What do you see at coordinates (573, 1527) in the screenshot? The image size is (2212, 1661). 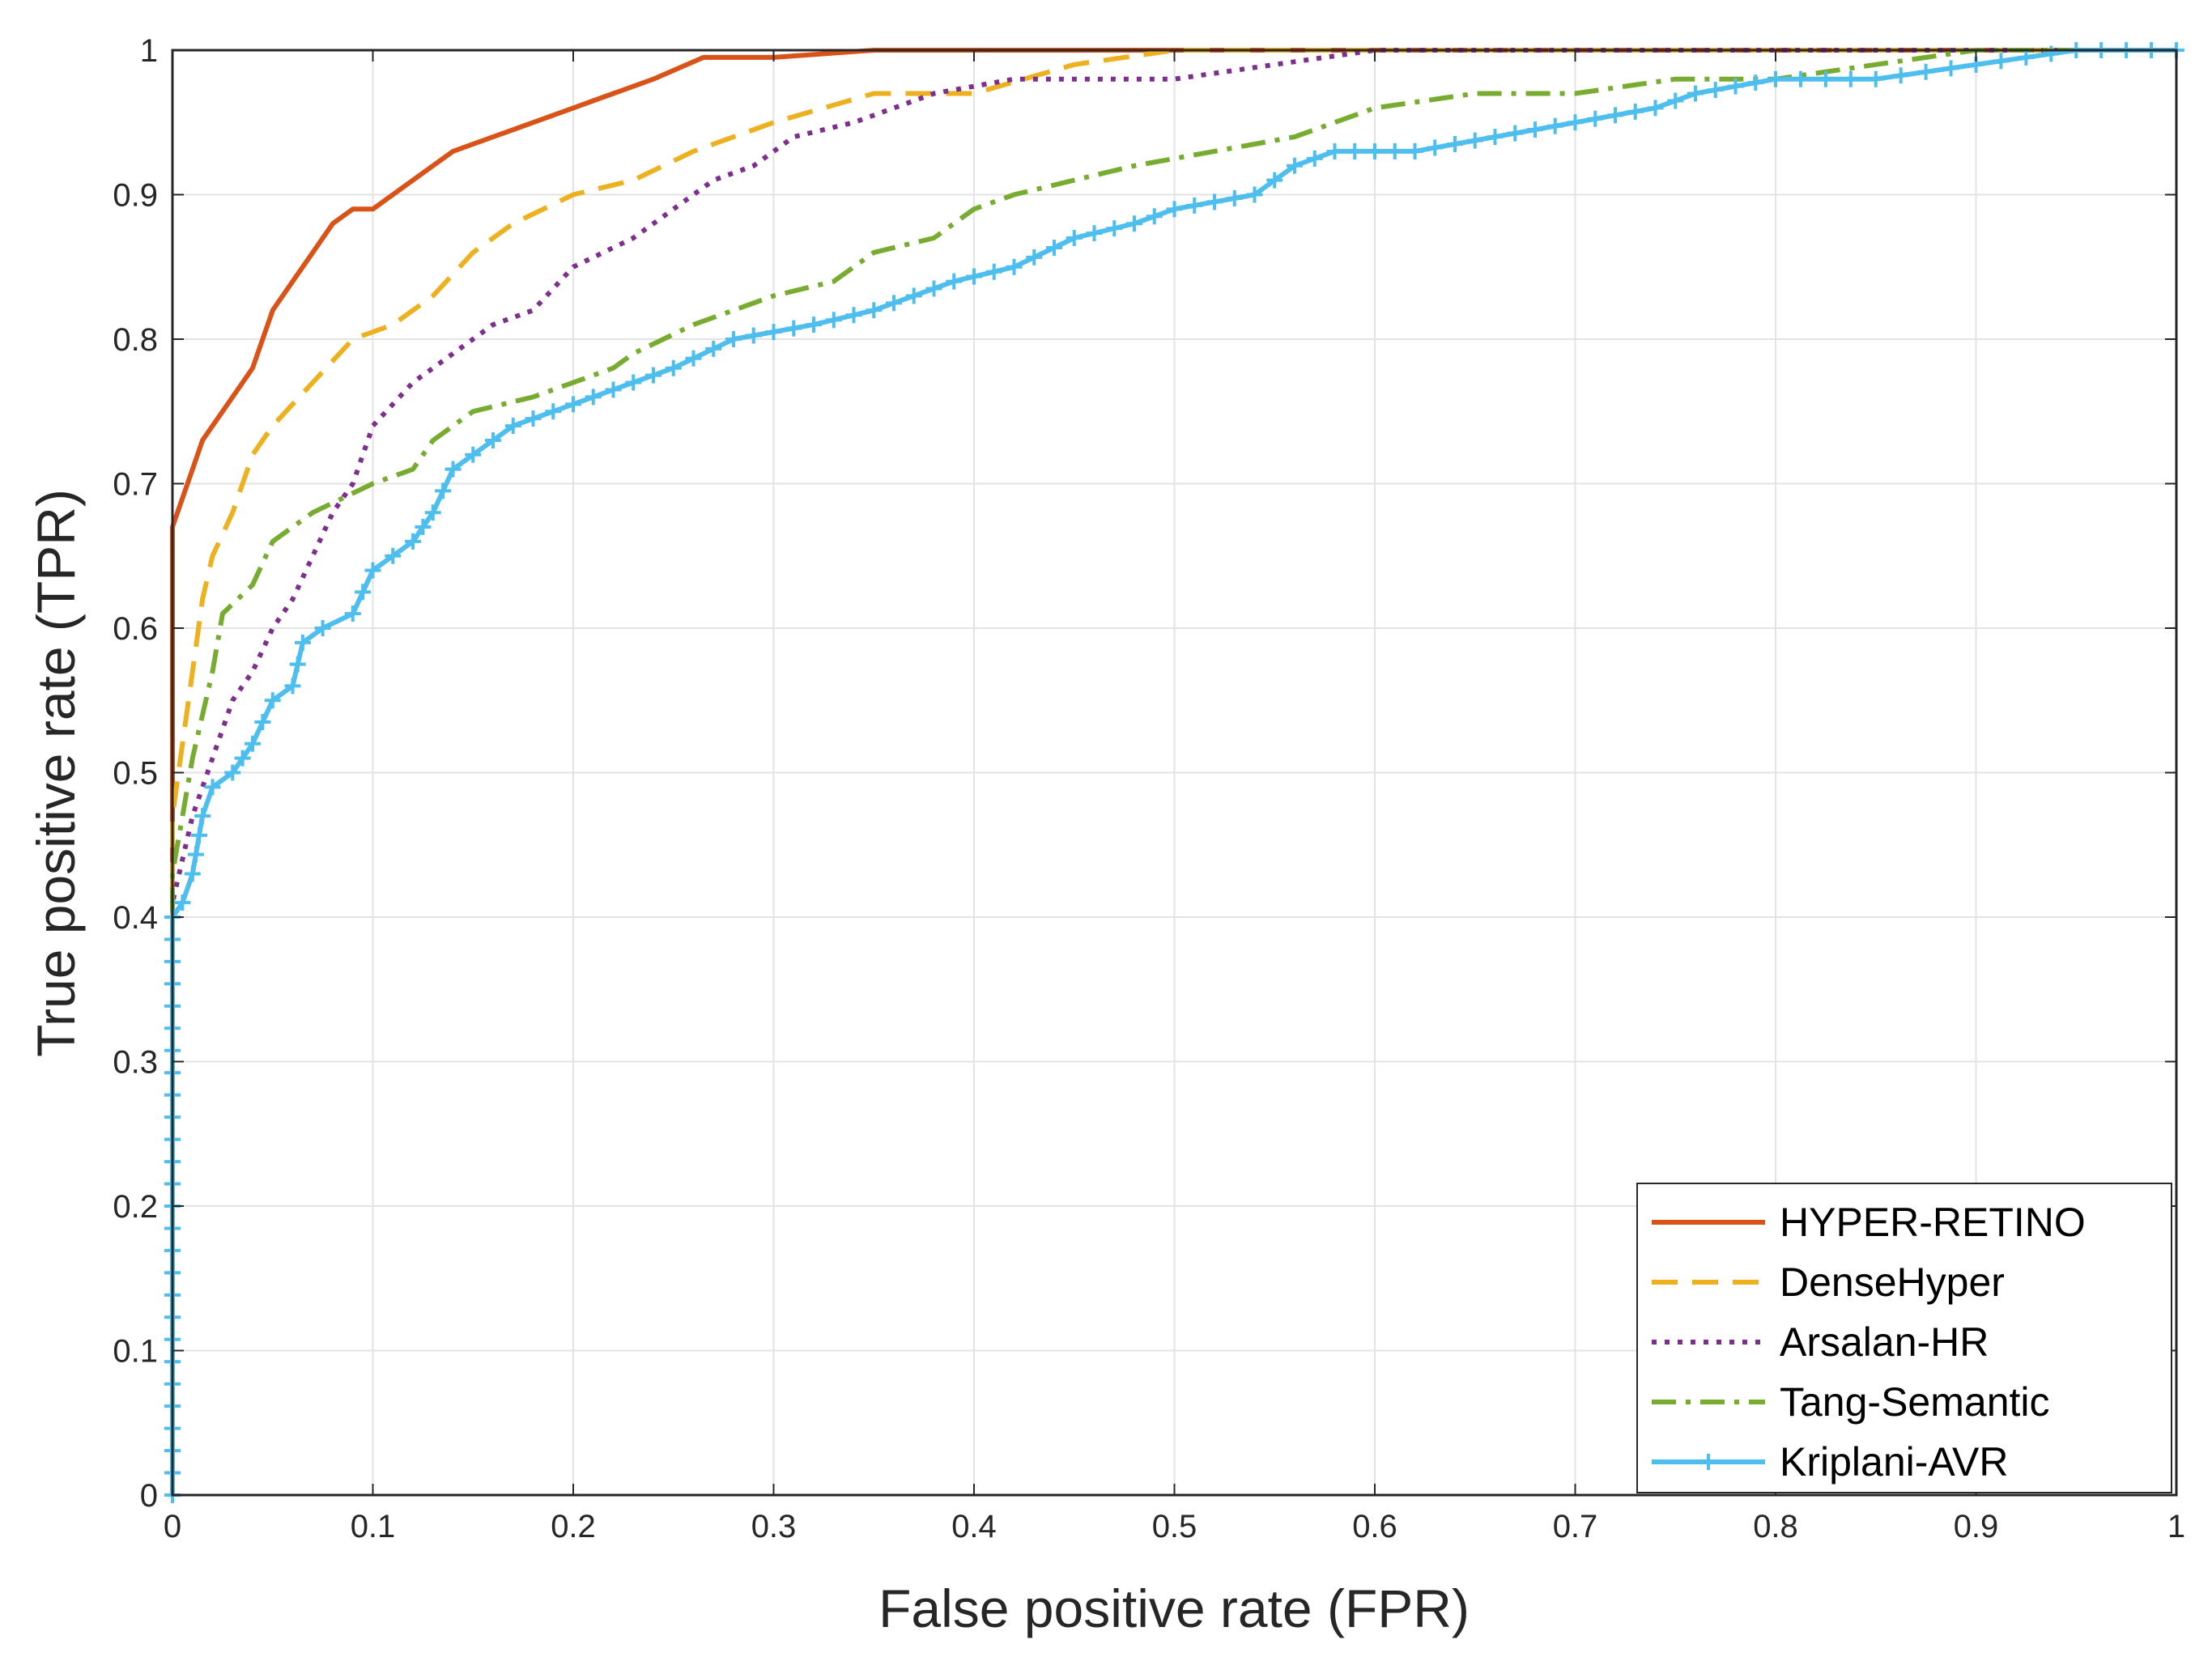 I see `x-tick-label: 0.2` at bounding box center [573, 1527].